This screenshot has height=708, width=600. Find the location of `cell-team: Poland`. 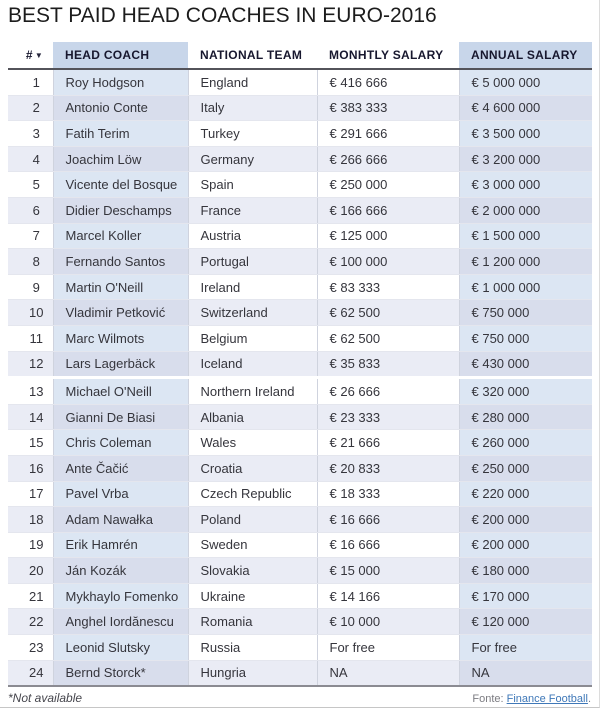

cell-team: Poland is located at coordinates (252, 519).